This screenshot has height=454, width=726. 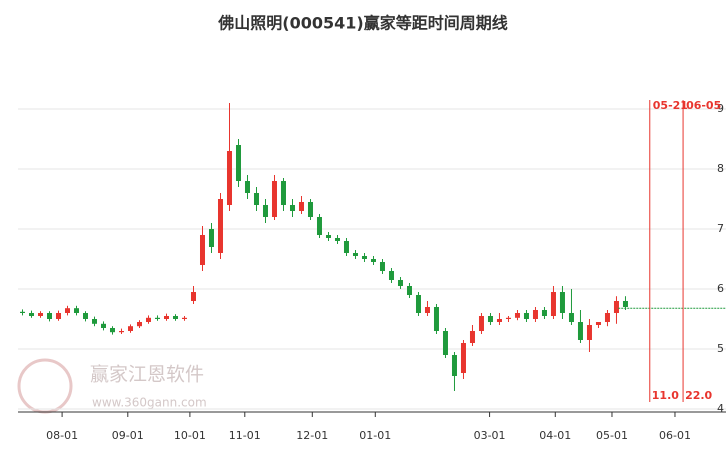 I want to click on x-tick-label: 11-01, so click(x=245, y=435).